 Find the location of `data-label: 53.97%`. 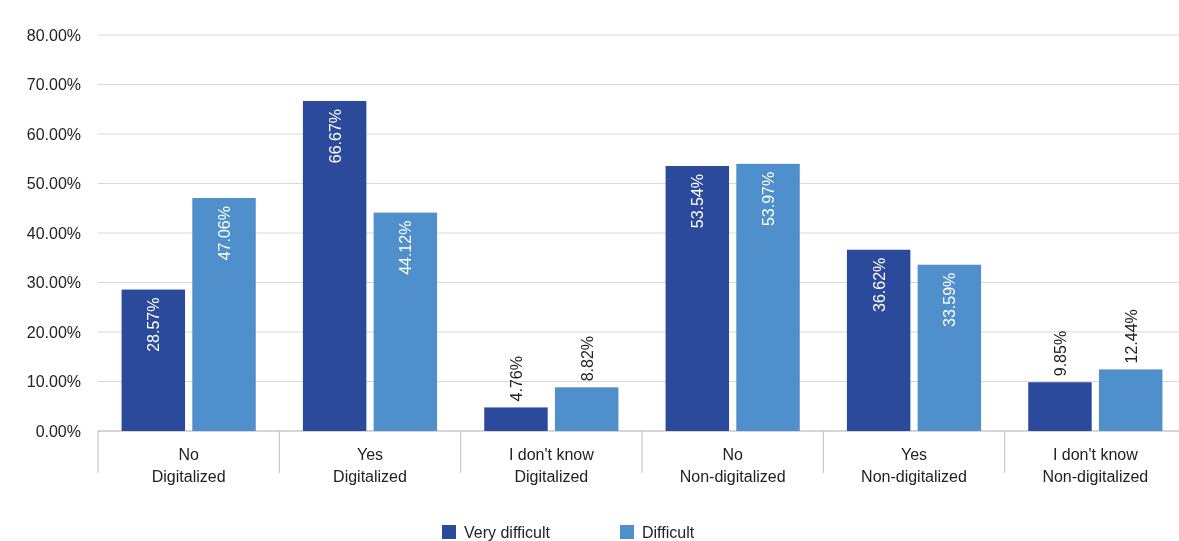

data-label: 53.97% is located at coordinates (769, 199).